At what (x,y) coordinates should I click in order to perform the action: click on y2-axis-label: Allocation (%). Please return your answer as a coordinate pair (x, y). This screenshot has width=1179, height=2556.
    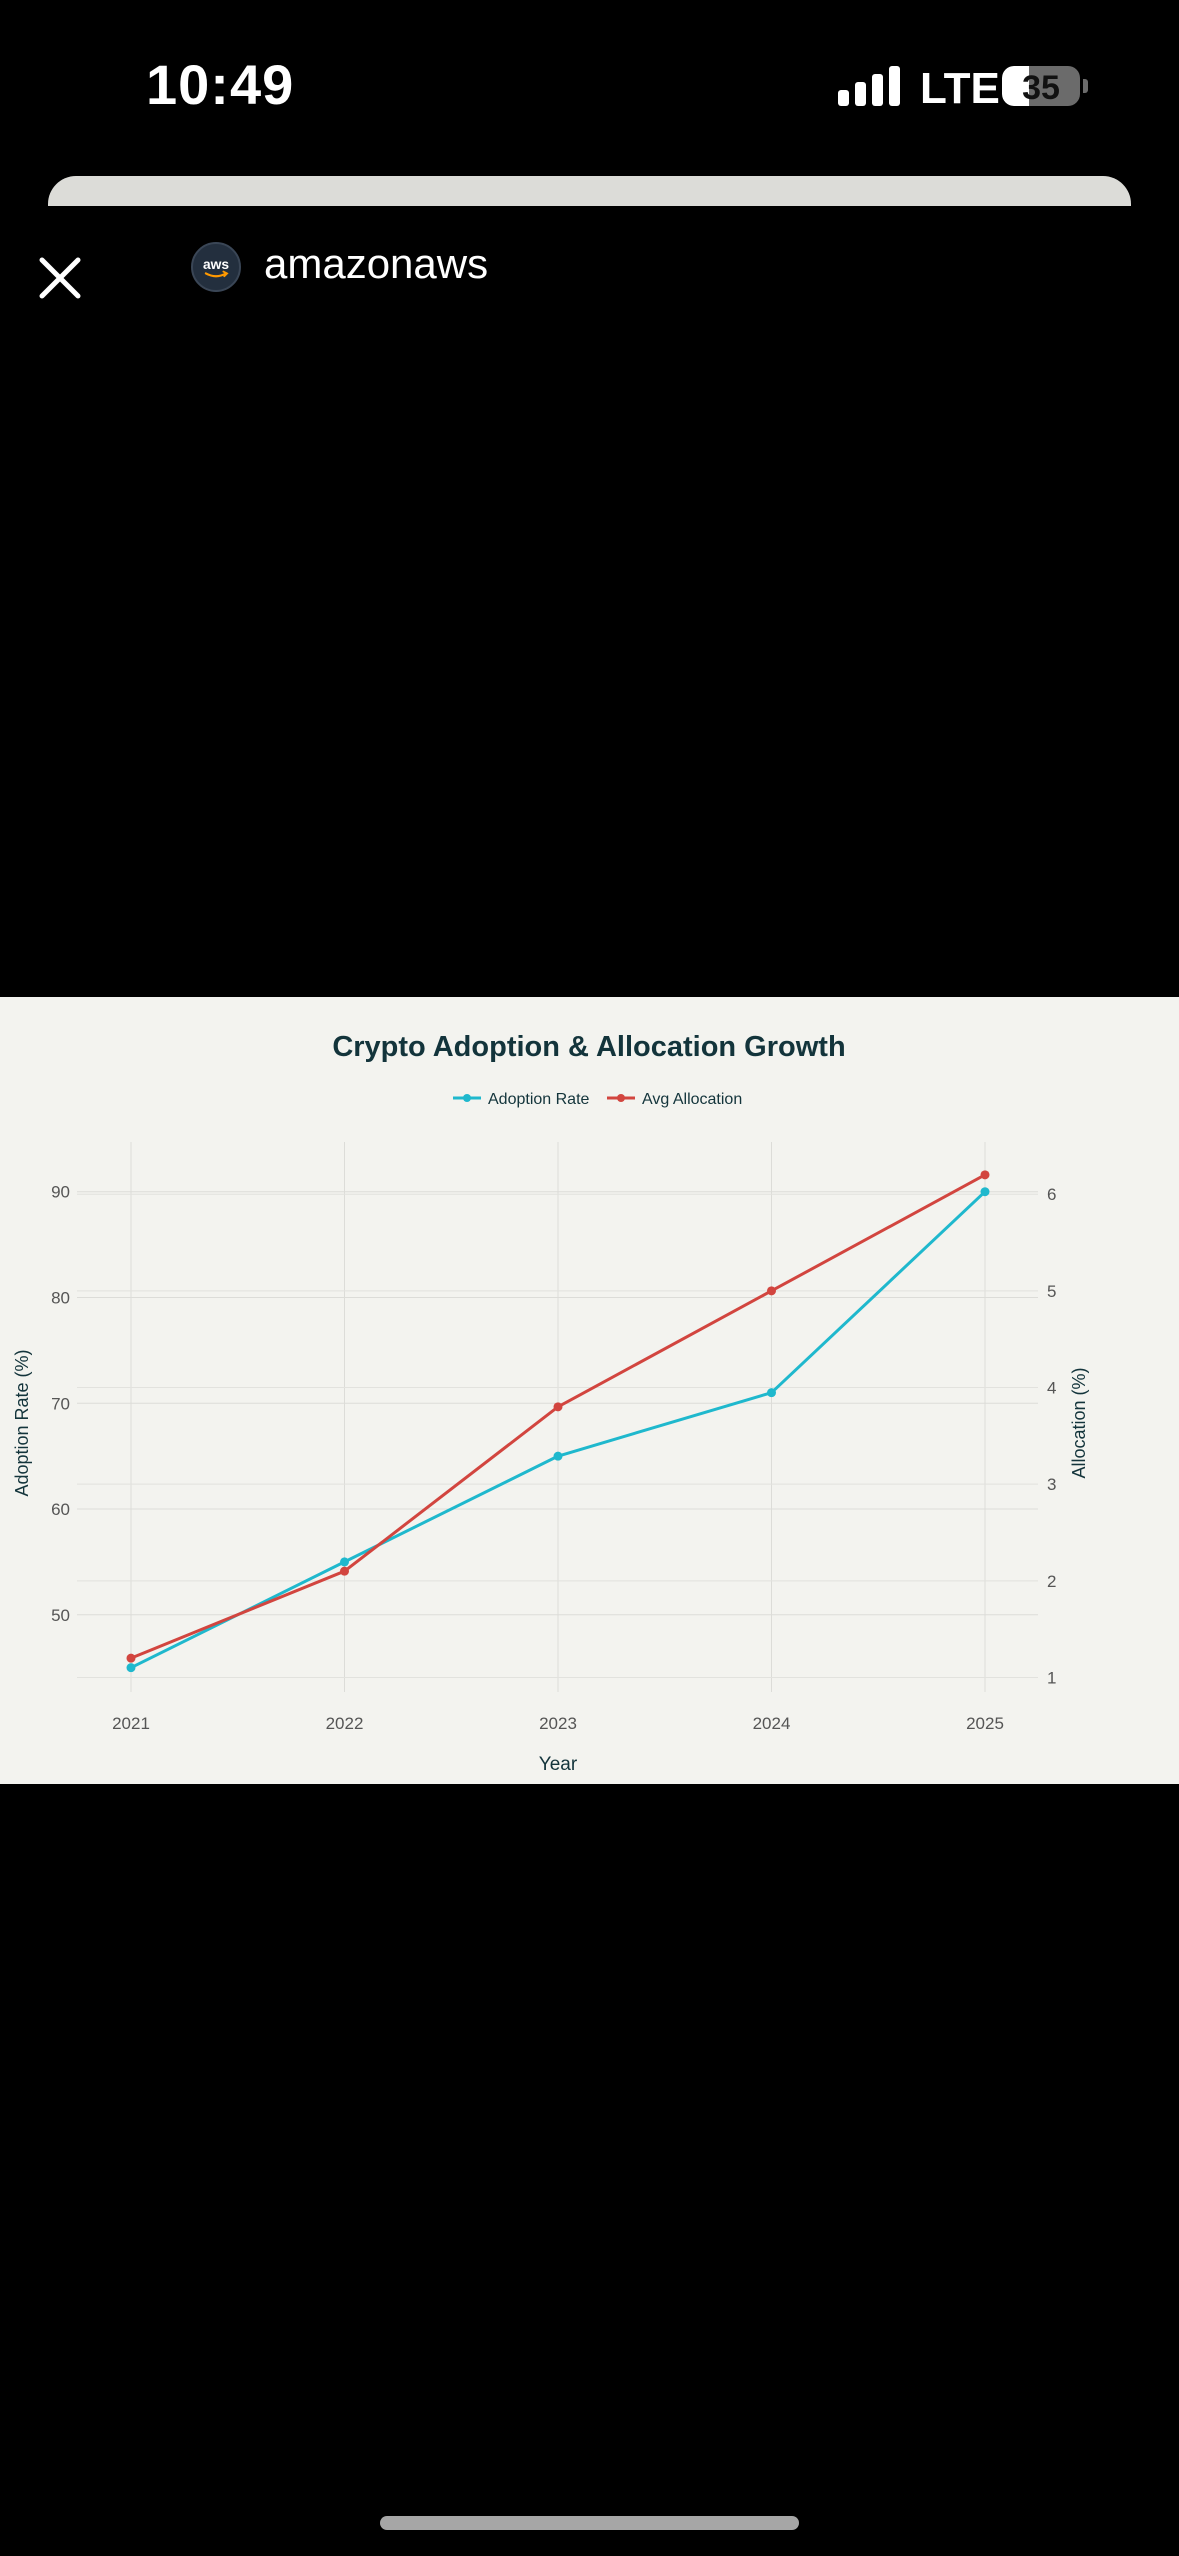
    Looking at the image, I should click on (1079, 1422).